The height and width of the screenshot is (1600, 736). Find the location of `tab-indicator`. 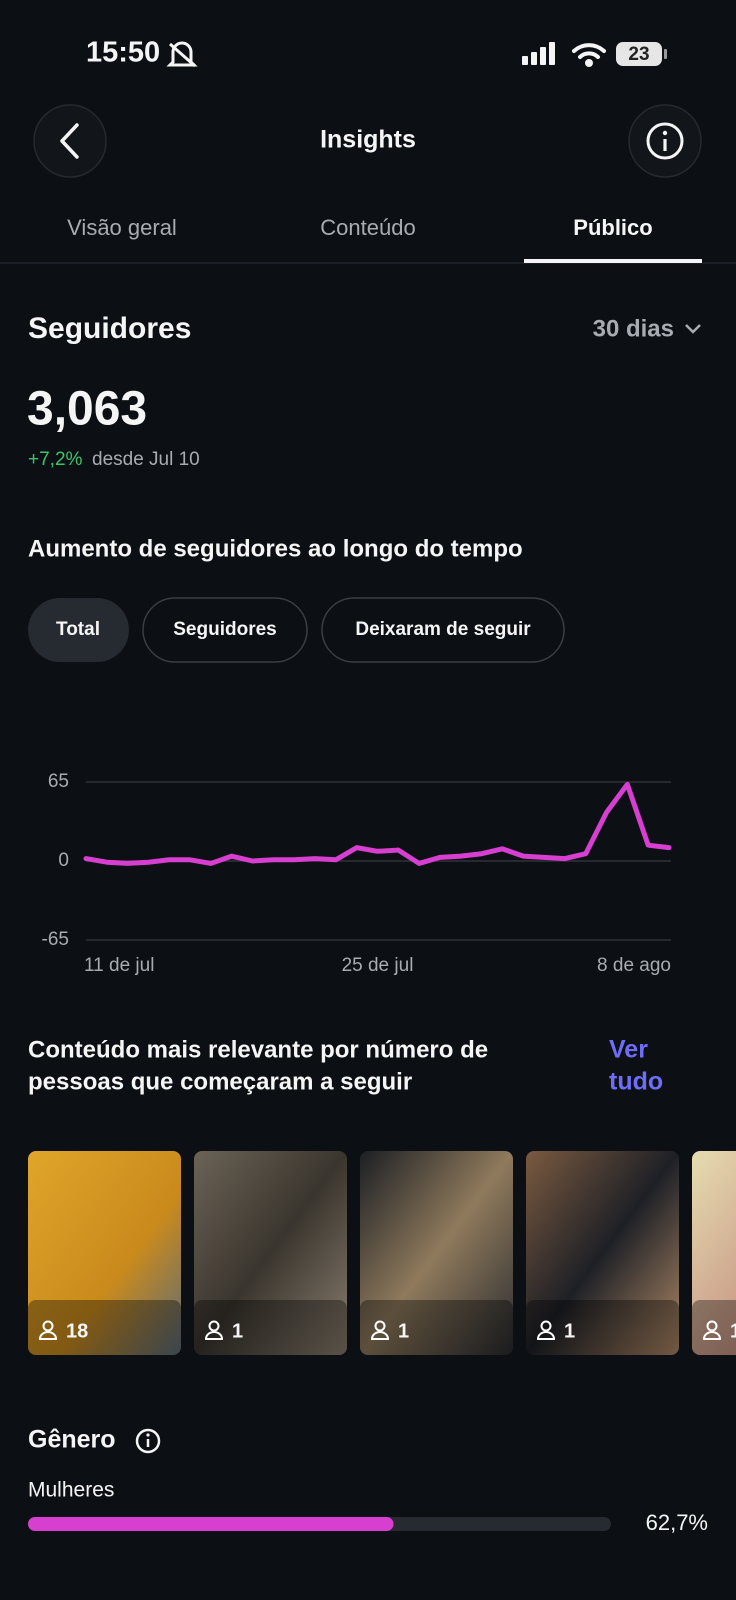

tab-indicator is located at coordinates (613, 261).